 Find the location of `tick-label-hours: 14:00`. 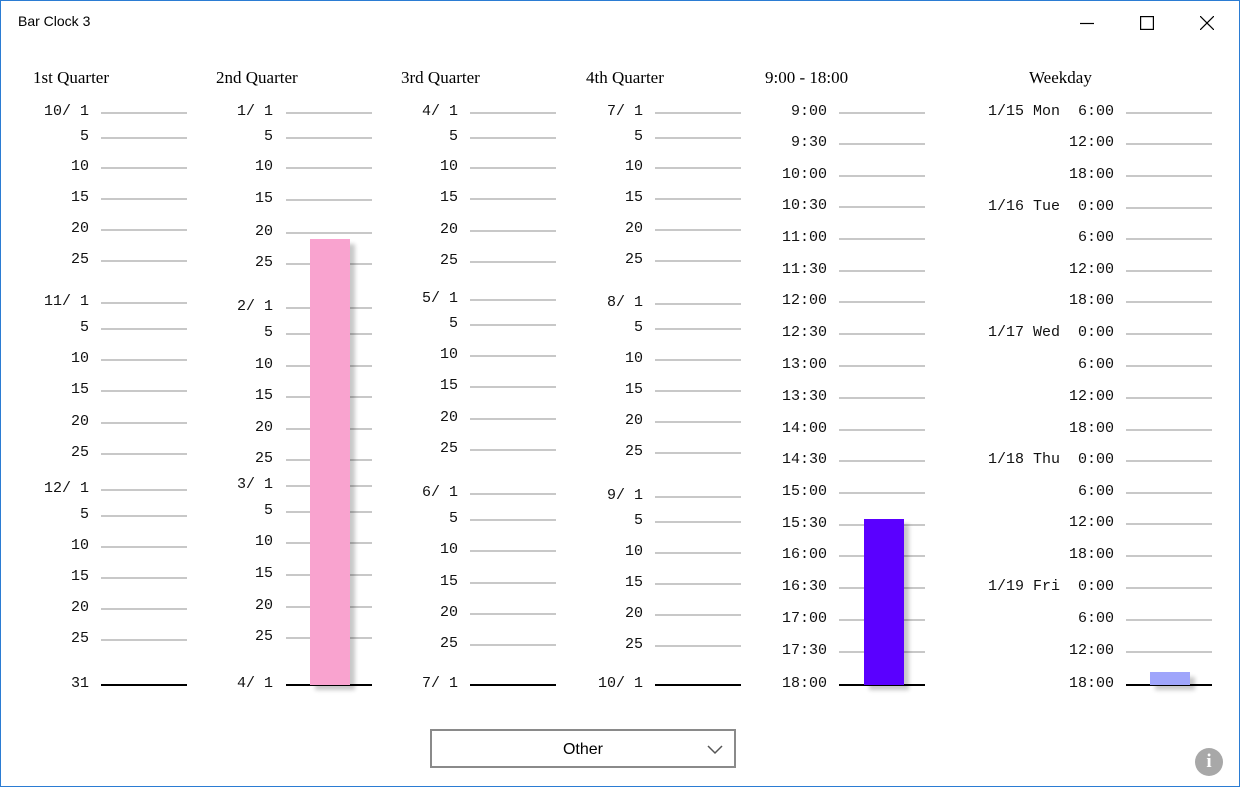

tick-label-hours: 14:00 is located at coordinates (804, 428).